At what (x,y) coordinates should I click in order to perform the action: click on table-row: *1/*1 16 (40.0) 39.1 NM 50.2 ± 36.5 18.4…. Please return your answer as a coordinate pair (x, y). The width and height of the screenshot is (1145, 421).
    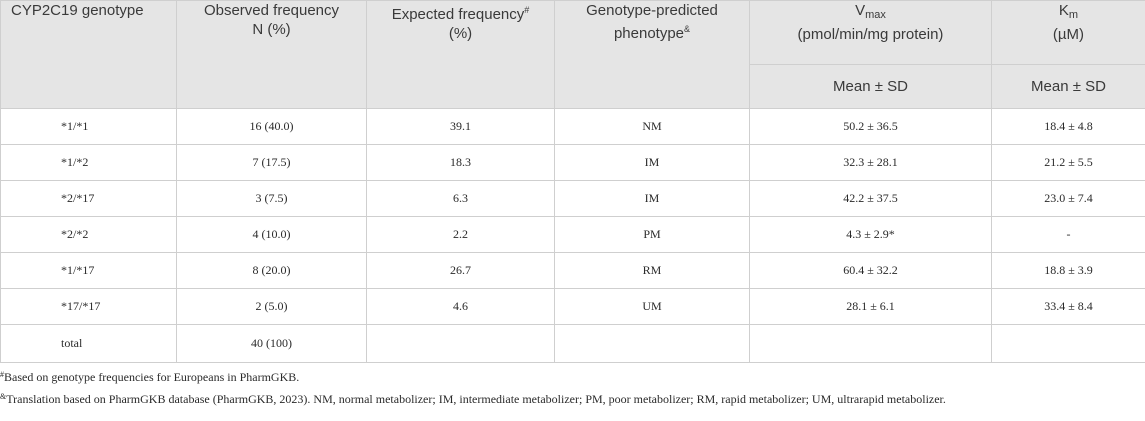
    Looking at the image, I should click on (572, 126).